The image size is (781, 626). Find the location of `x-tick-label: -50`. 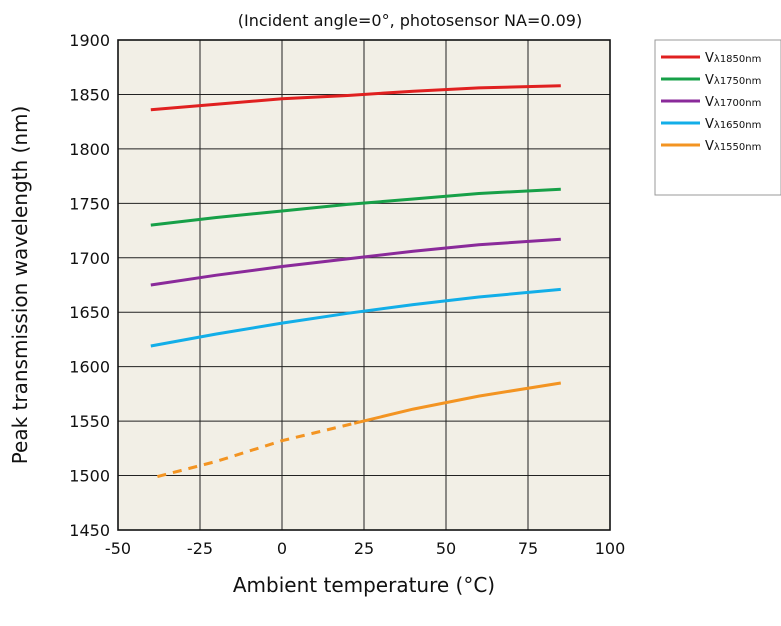

x-tick-label: -50 is located at coordinates (118, 548).